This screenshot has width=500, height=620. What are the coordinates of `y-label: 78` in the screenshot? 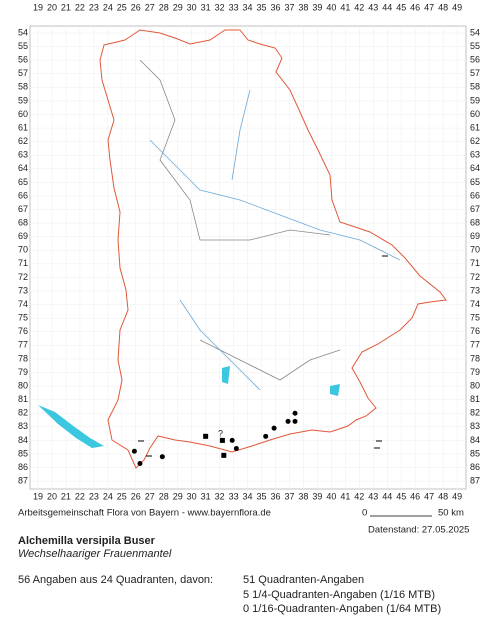 It's located at (23, 358).